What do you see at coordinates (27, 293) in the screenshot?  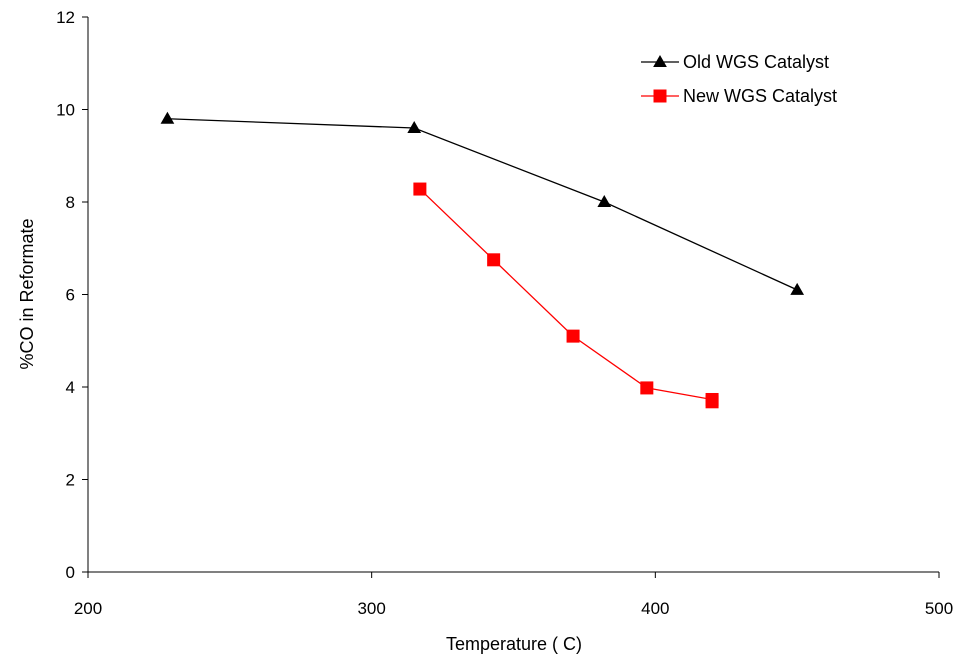 I see `y-axis-title: %CO in Reformate` at bounding box center [27, 293].